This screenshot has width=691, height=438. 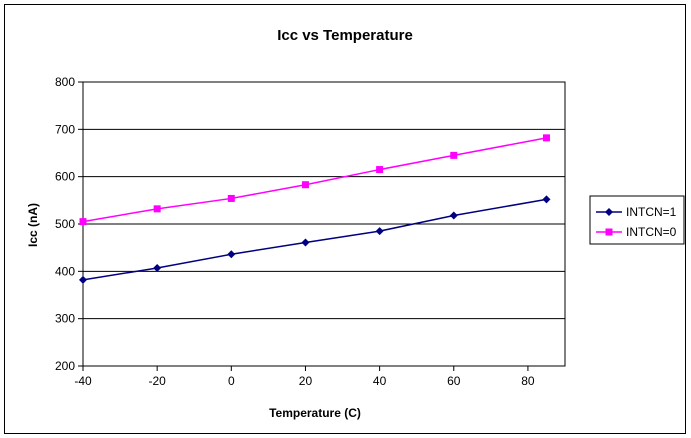 I want to click on x-tick-label: 20, so click(x=306, y=381).